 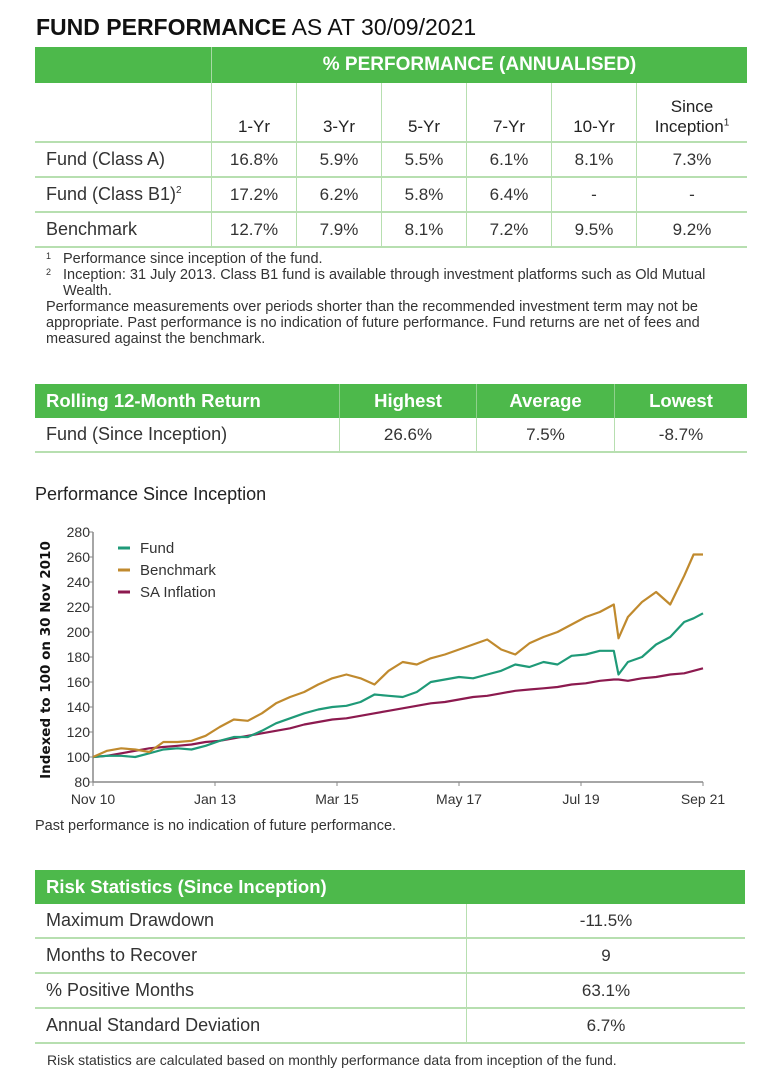 I want to click on col-header: 5-Yr, so click(x=424, y=113).